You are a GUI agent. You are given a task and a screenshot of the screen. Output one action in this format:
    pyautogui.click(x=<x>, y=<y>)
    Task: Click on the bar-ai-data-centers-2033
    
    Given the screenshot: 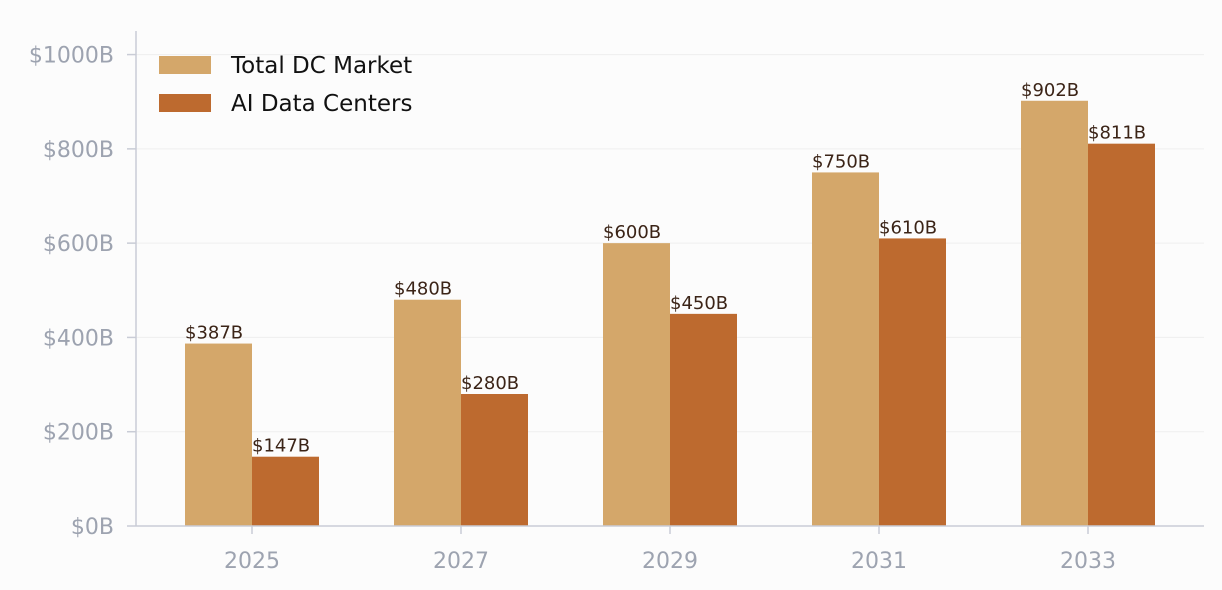 What is the action you would take?
    pyautogui.click(x=1121, y=334)
    